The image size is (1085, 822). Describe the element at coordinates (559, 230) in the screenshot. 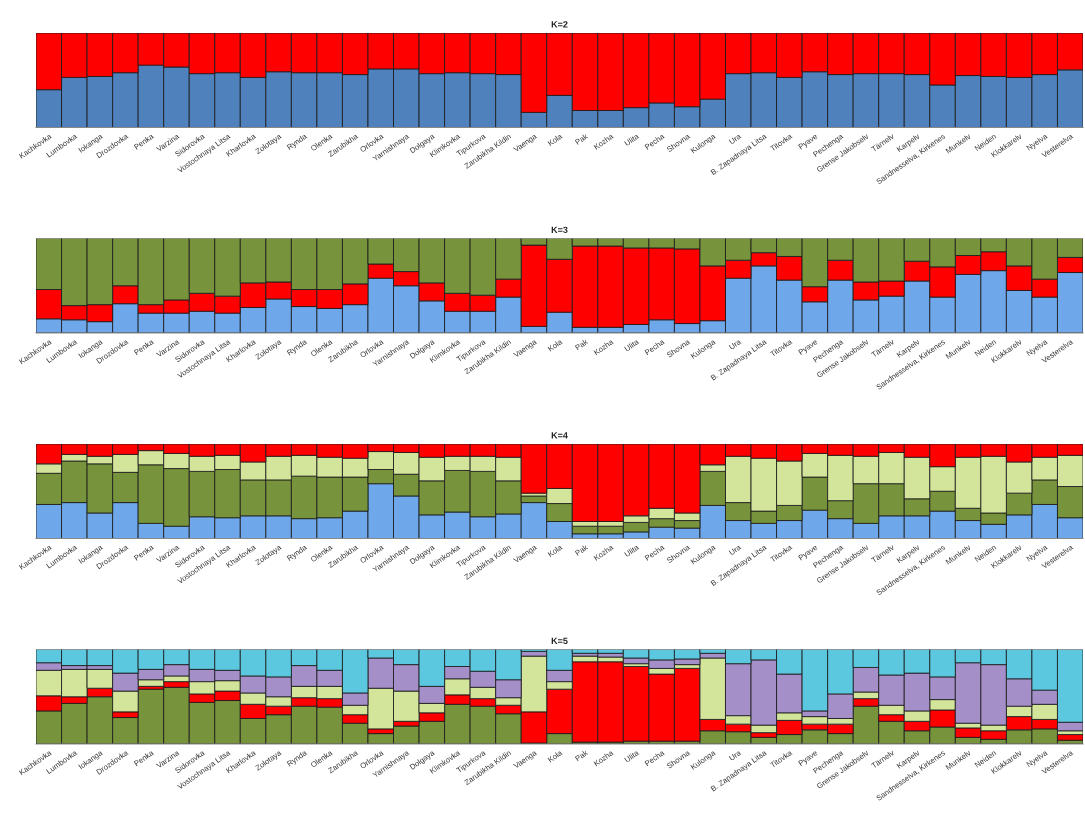

I see `chart-title: K=3` at that location.